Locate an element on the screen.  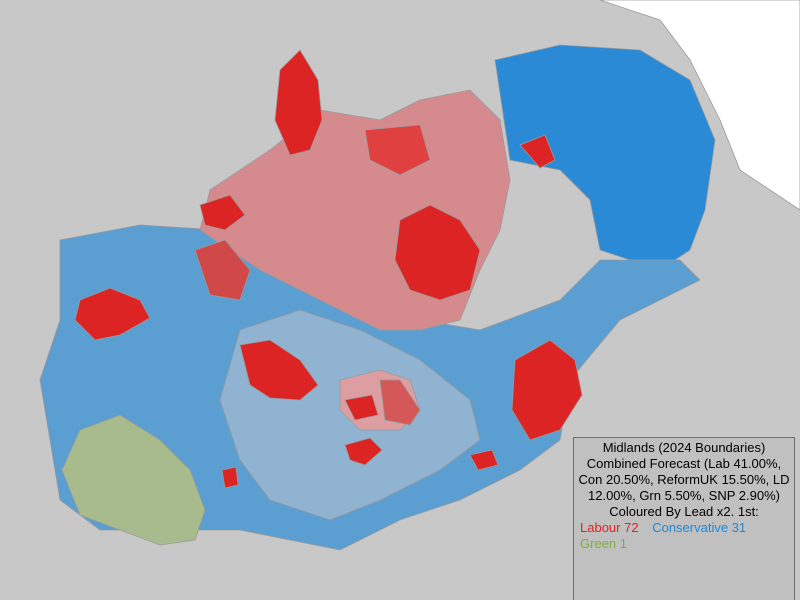
conservative-east is located at coordinates (605, 157).